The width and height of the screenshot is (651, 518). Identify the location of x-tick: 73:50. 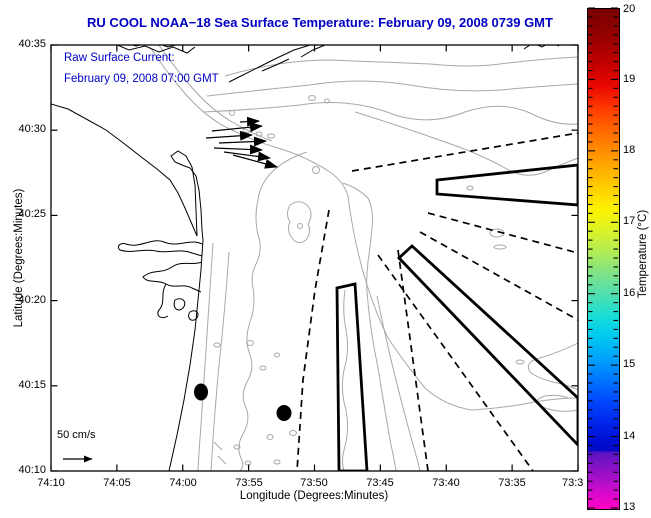
(314, 483).